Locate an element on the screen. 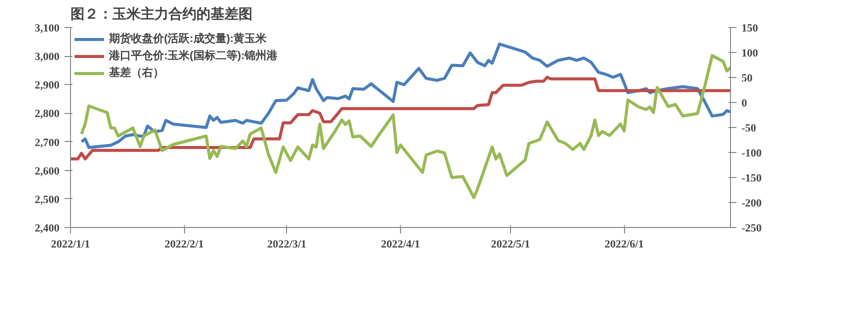 The image size is (850, 329). legend-label: 期货收盘价(活跃:成交量):黄玉米 is located at coordinates (188, 39).